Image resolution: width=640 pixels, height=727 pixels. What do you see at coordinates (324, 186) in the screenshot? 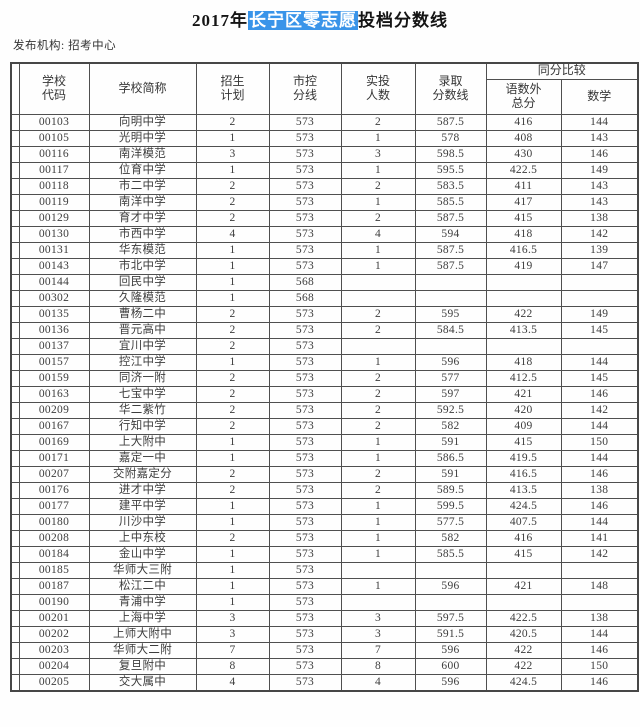
I see `table-row: 00118 市二中学 2 573 2 583.5 411 143` at bounding box center [324, 186].